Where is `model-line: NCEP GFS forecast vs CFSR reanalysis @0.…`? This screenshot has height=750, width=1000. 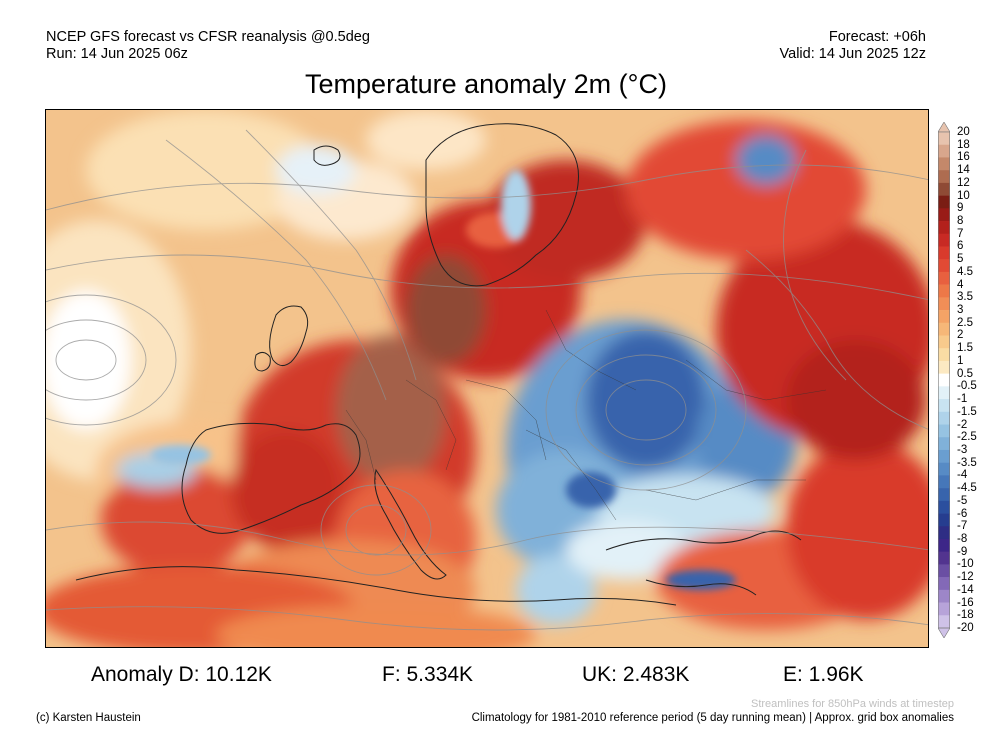 model-line: NCEP GFS forecast vs CFSR reanalysis @0.… is located at coordinates (208, 37).